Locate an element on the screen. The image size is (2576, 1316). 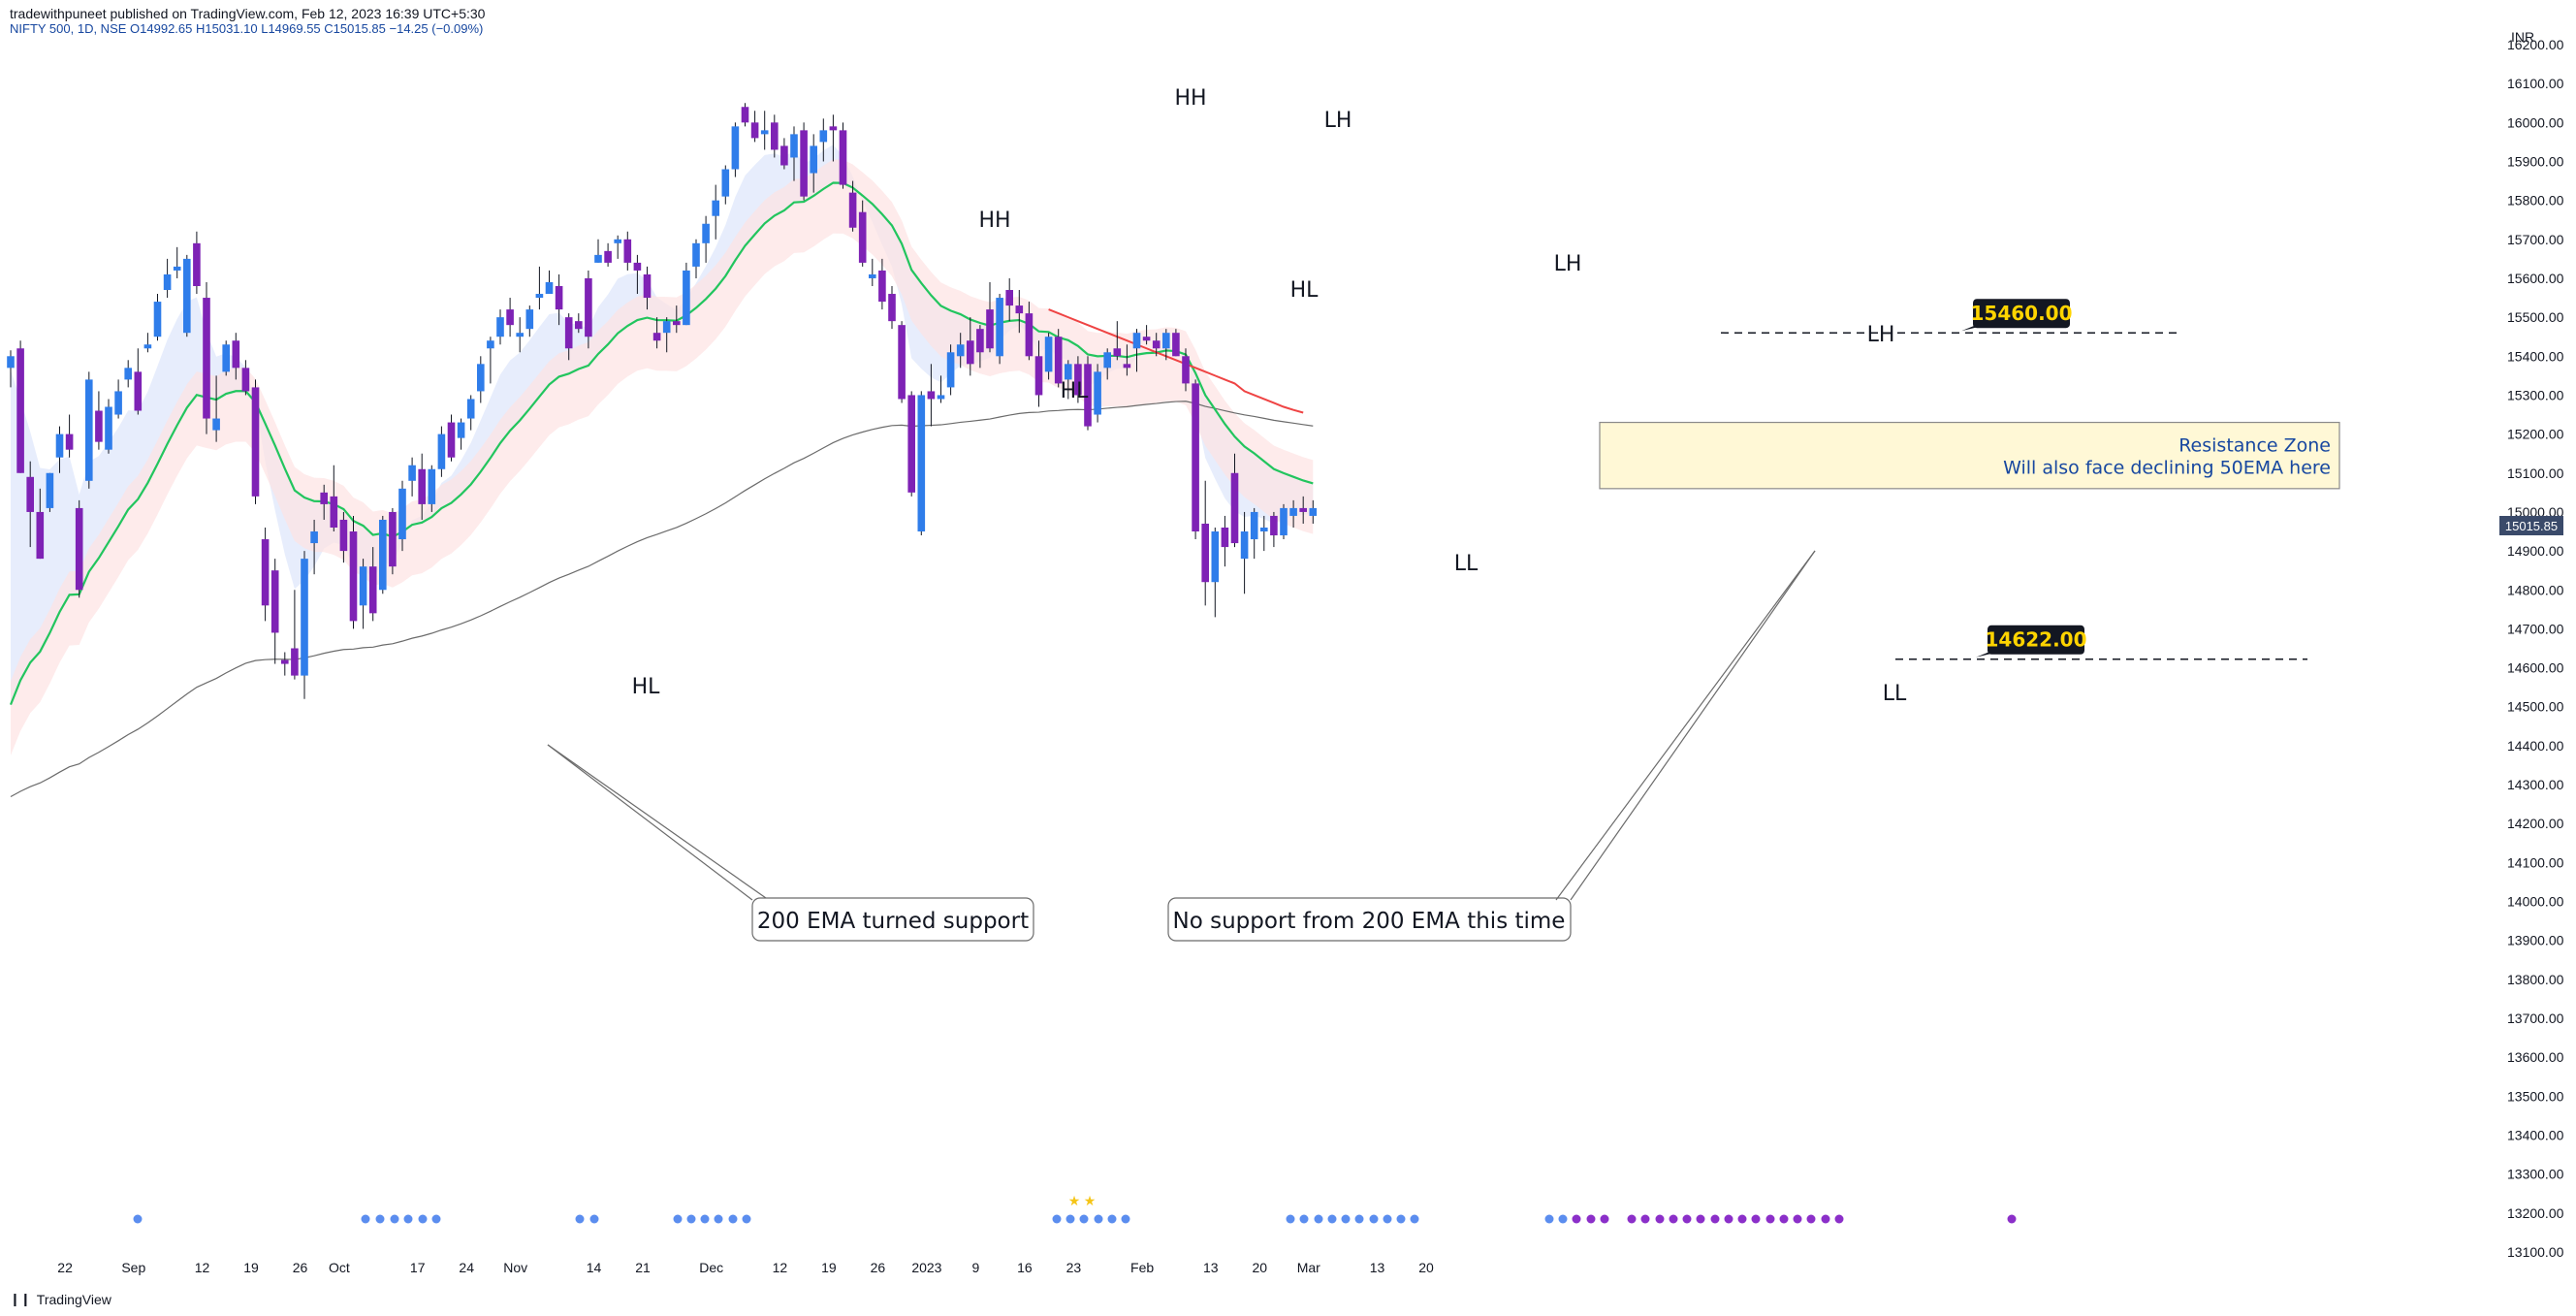
resistance-zone-box is located at coordinates (1969, 455).